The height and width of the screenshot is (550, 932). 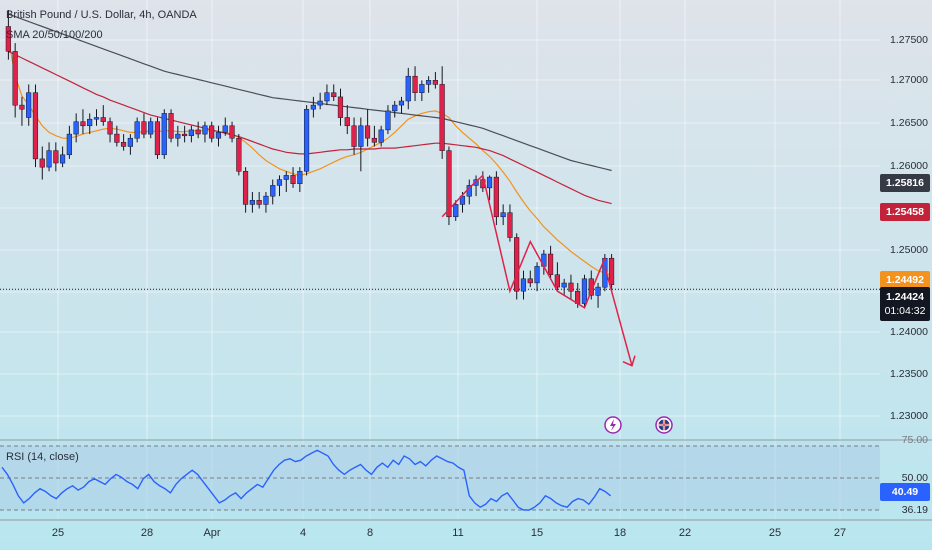 What do you see at coordinates (909, 123) in the screenshot?
I see `price-tick: 1.26500` at bounding box center [909, 123].